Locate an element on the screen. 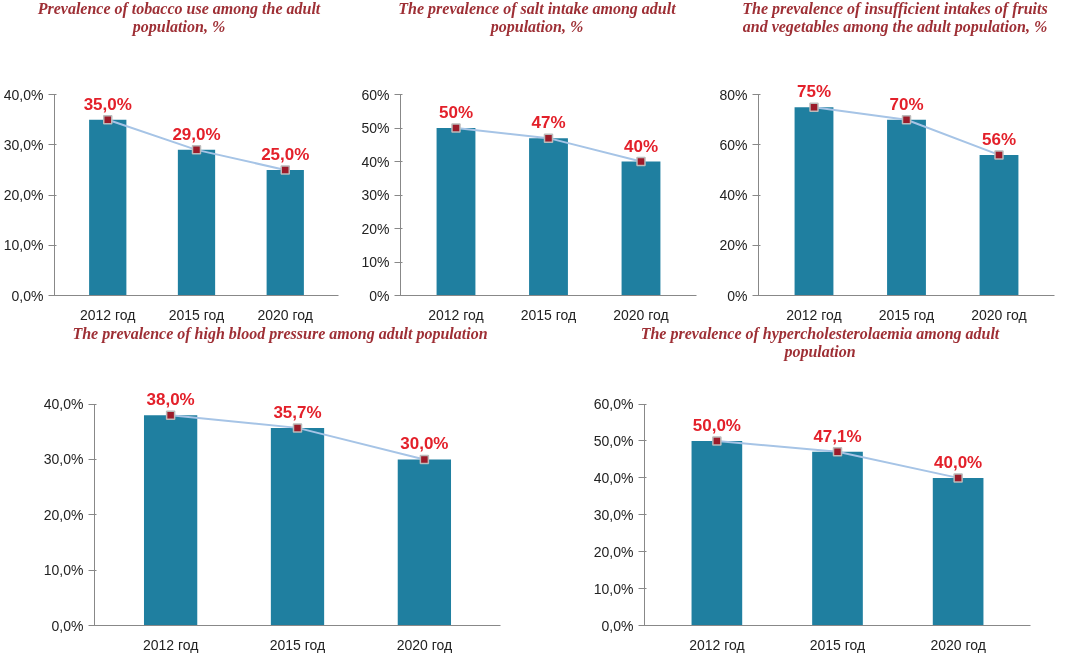  data-label: 70% is located at coordinates (906, 104).